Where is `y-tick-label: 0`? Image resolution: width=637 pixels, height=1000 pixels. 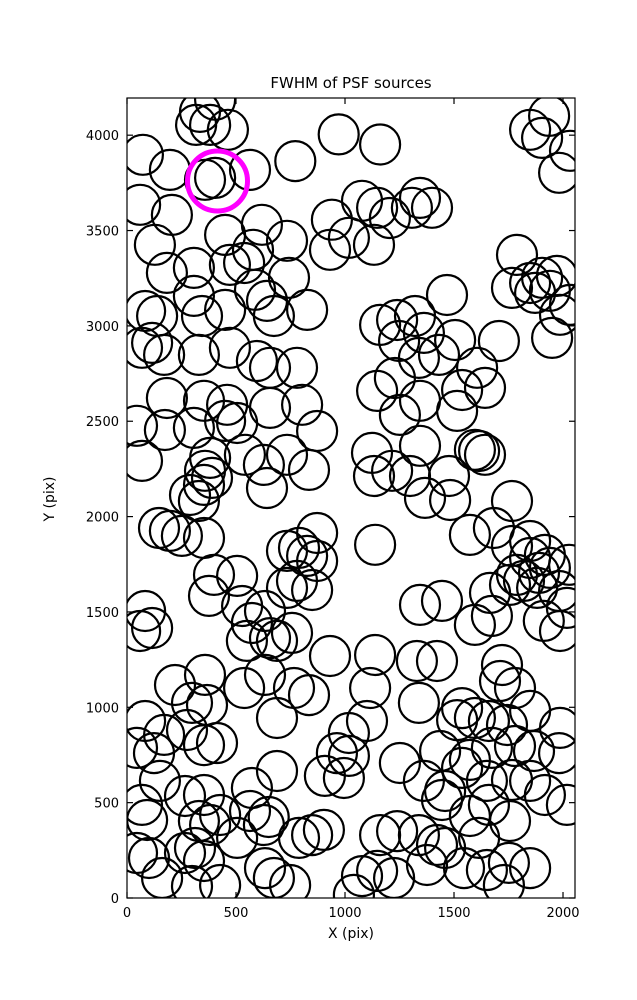
y-tick-label: 0 is located at coordinates (115, 899).